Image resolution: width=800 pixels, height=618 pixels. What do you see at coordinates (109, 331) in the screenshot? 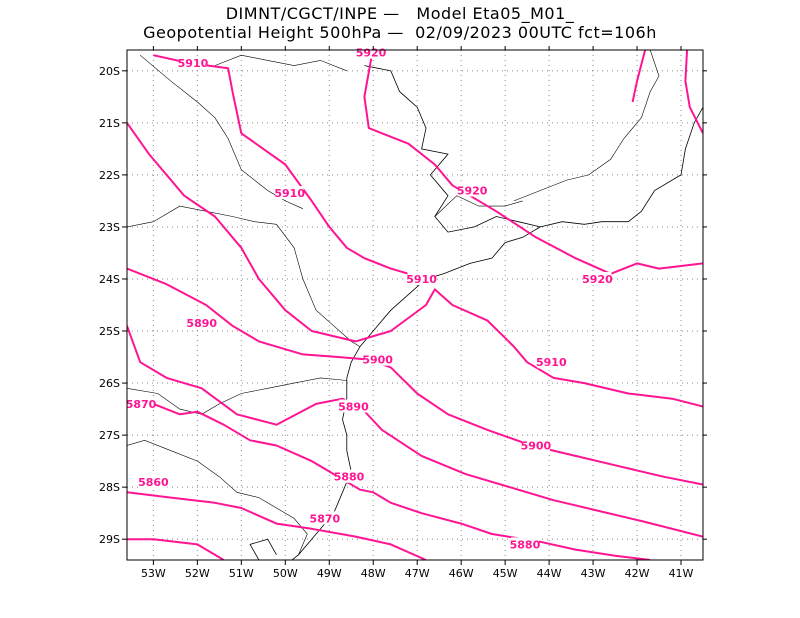
I see `lat-tick-label: 25S` at bounding box center [109, 331].